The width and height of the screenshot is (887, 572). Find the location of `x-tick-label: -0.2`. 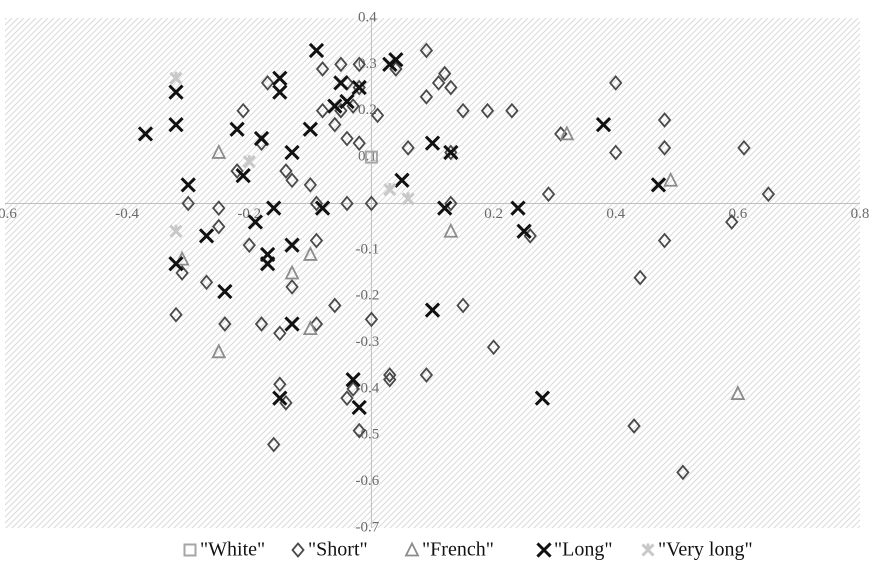

x-tick-label: -0.2 is located at coordinates (249, 214).